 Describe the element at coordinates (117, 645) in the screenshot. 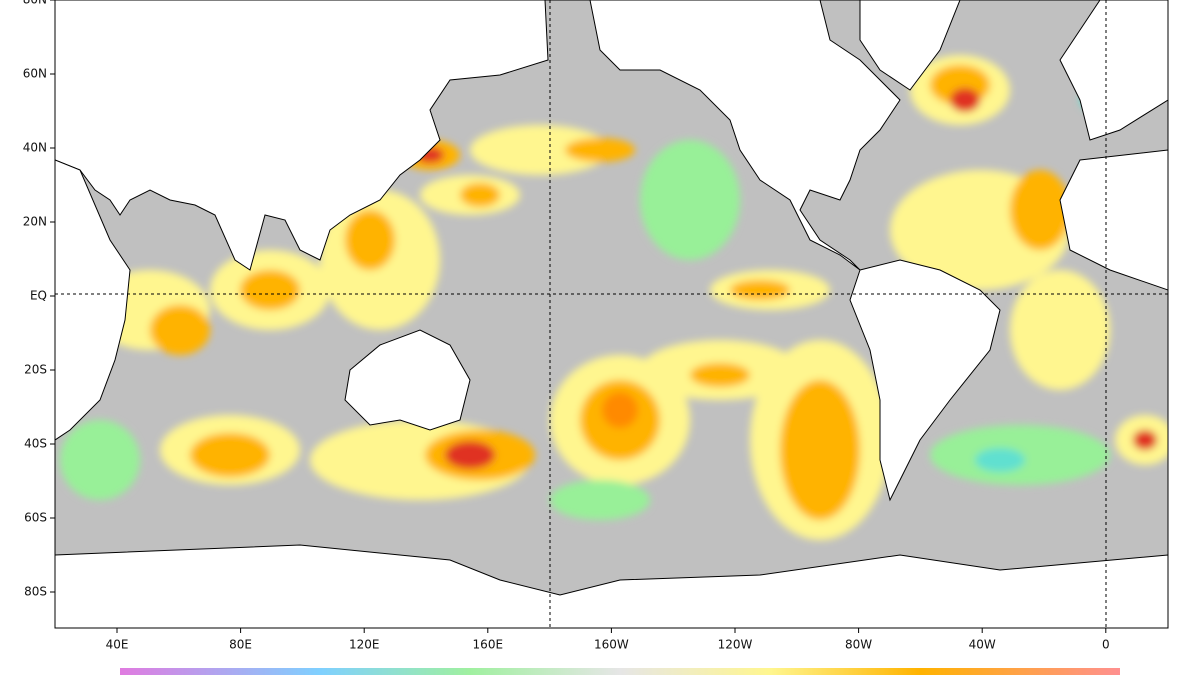

I see `lon-label: 40E` at that location.